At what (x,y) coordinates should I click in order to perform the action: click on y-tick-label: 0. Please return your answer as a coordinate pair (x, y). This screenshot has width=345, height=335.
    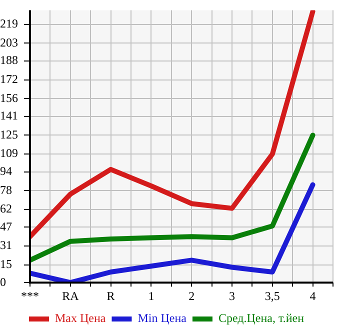
    Looking at the image, I should click on (3, 281).